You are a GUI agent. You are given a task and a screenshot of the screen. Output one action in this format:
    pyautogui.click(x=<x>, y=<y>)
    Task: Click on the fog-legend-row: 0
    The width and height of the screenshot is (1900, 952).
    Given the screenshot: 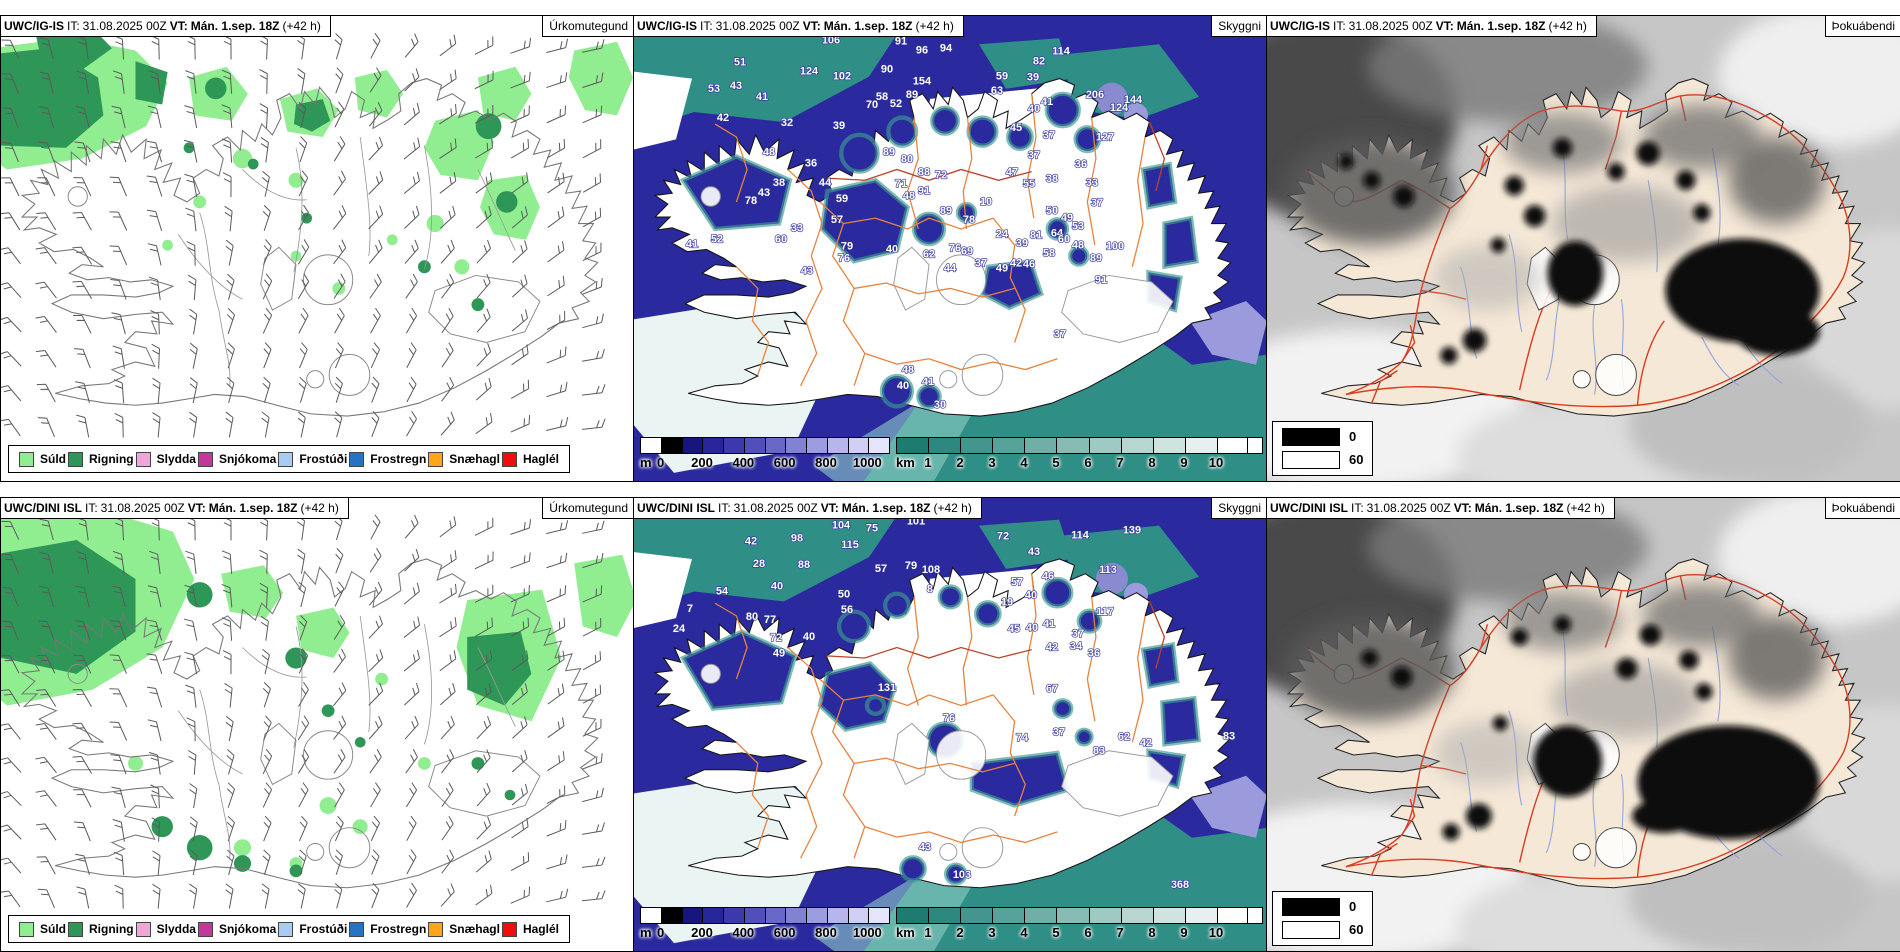 What is the action you would take?
    pyautogui.click(x=1322, y=437)
    